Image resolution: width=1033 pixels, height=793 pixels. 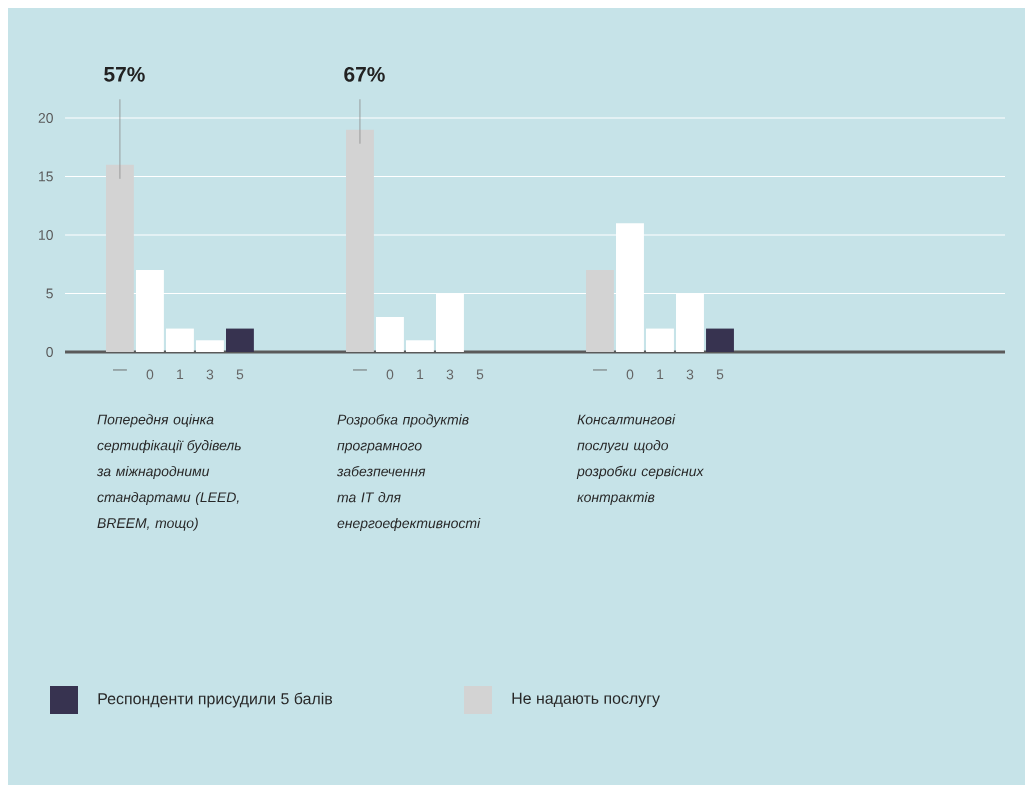 What do you see at coordinates (168, 472) in the screenshot?
I see `text: Попередня оцінка сертифікації будівель за міжнародними стандартами (LEED, BREEM, тощо)` at bounding box center [168, 472].